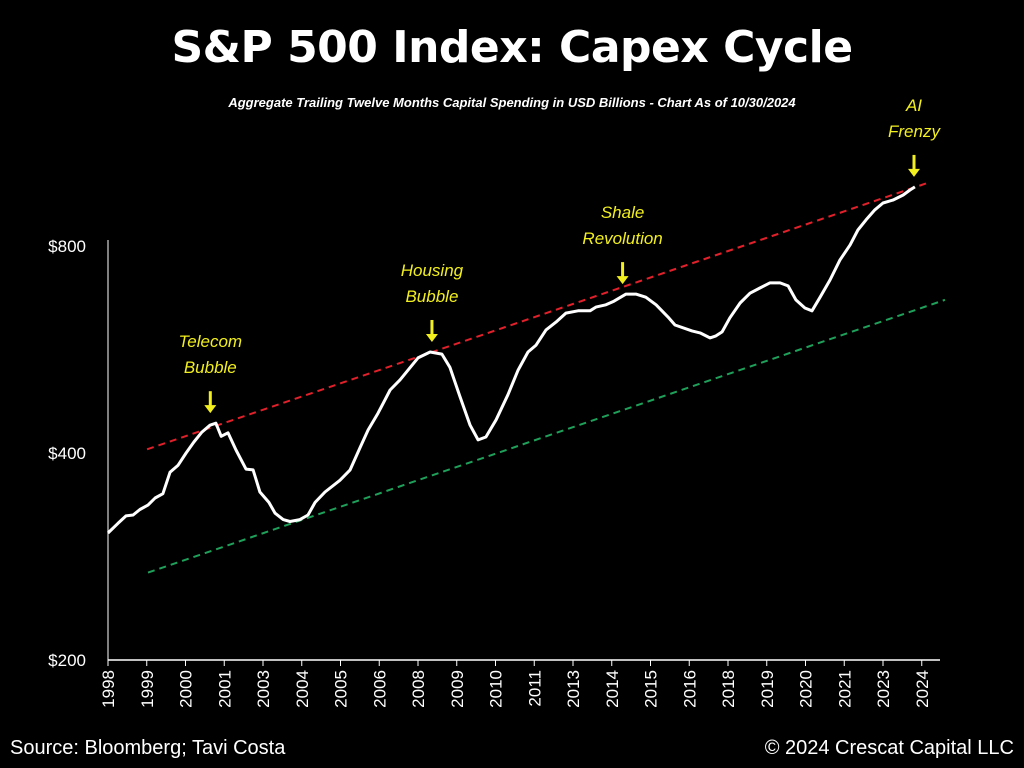 The width and height of the screenshot is (1024, 768). What do you see at coordinates (302, 689) in the screenshot?
I see `x-tick-label: 2004` at bounding box center [302, 689].